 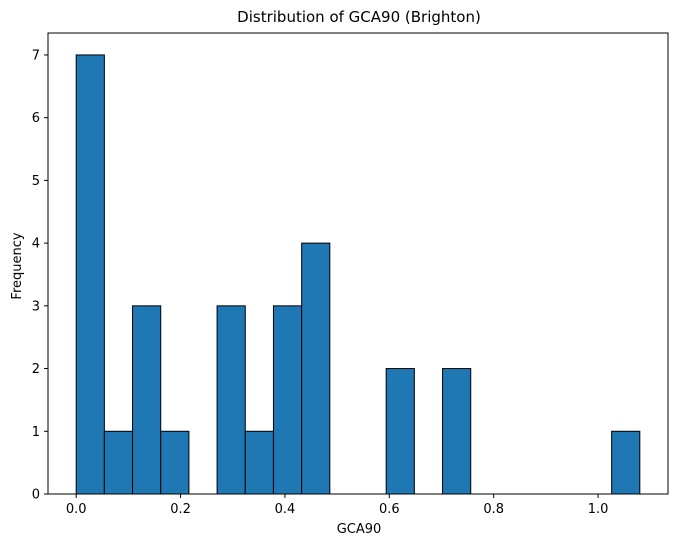 What do you see at coordinates (36, 306) in the screenshot?
I see `y-tick-label: 3` at bounding box center [36, 306].